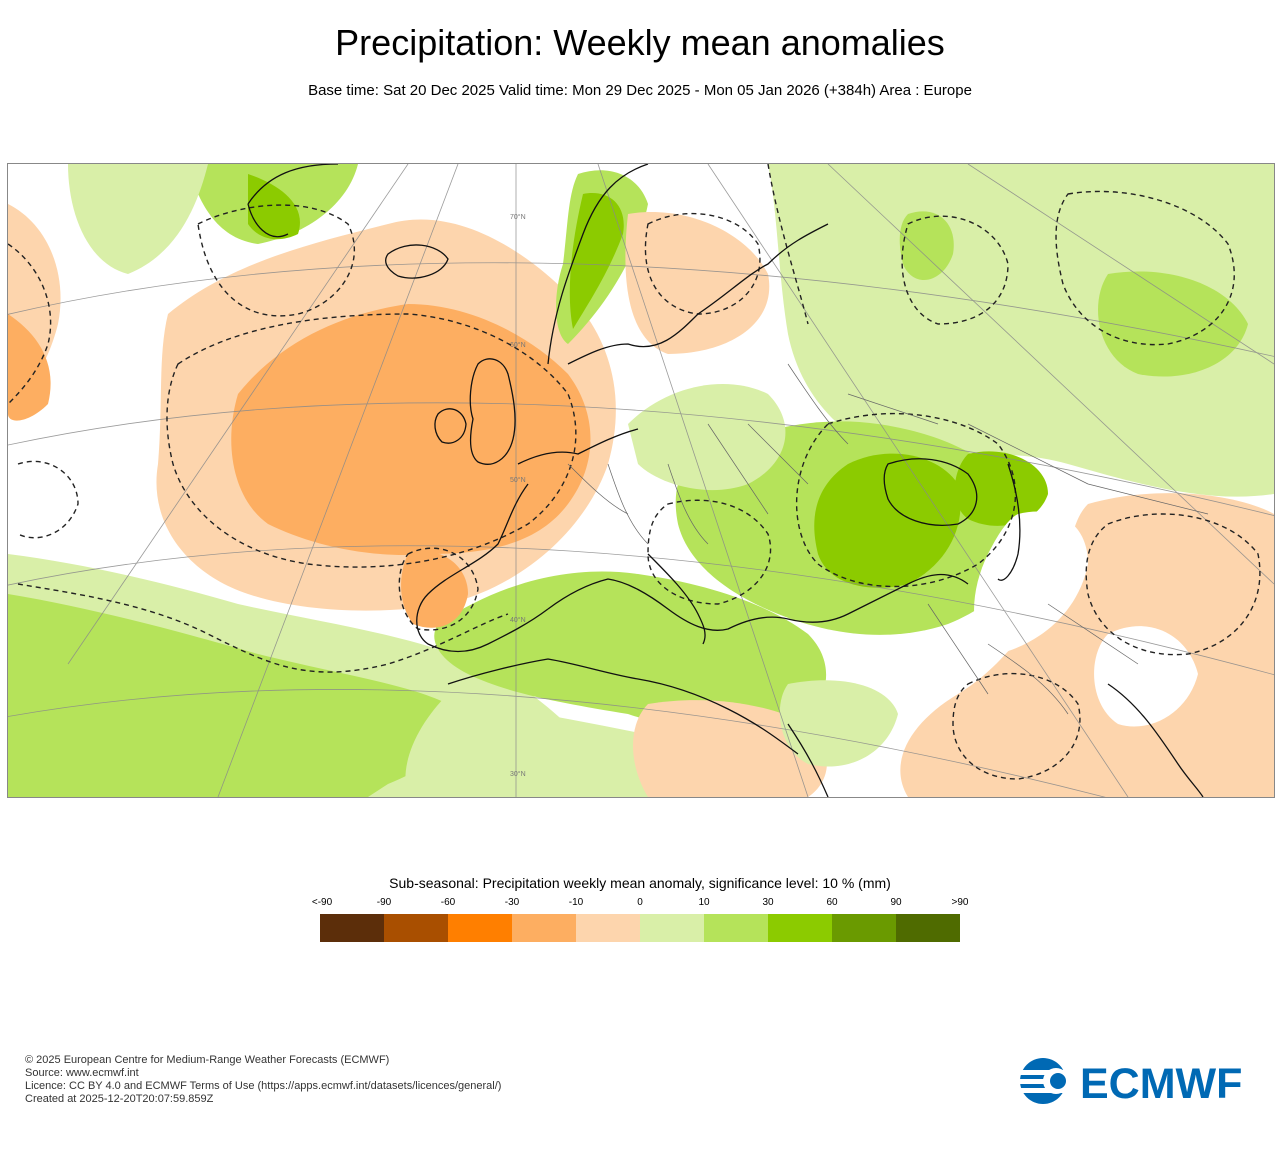 The image size is (1280, 1152). Describe the element at coordinates (623, 706) in the screenshot. I see `coast-north-africa` at that location.